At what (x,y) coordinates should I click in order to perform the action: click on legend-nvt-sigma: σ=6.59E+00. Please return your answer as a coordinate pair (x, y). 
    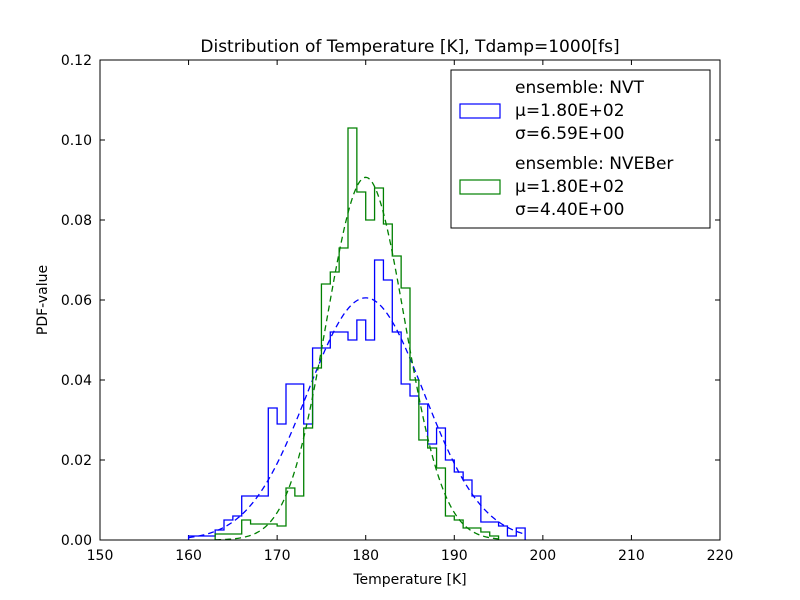
    Looking at the image, I should click on (570, 134).